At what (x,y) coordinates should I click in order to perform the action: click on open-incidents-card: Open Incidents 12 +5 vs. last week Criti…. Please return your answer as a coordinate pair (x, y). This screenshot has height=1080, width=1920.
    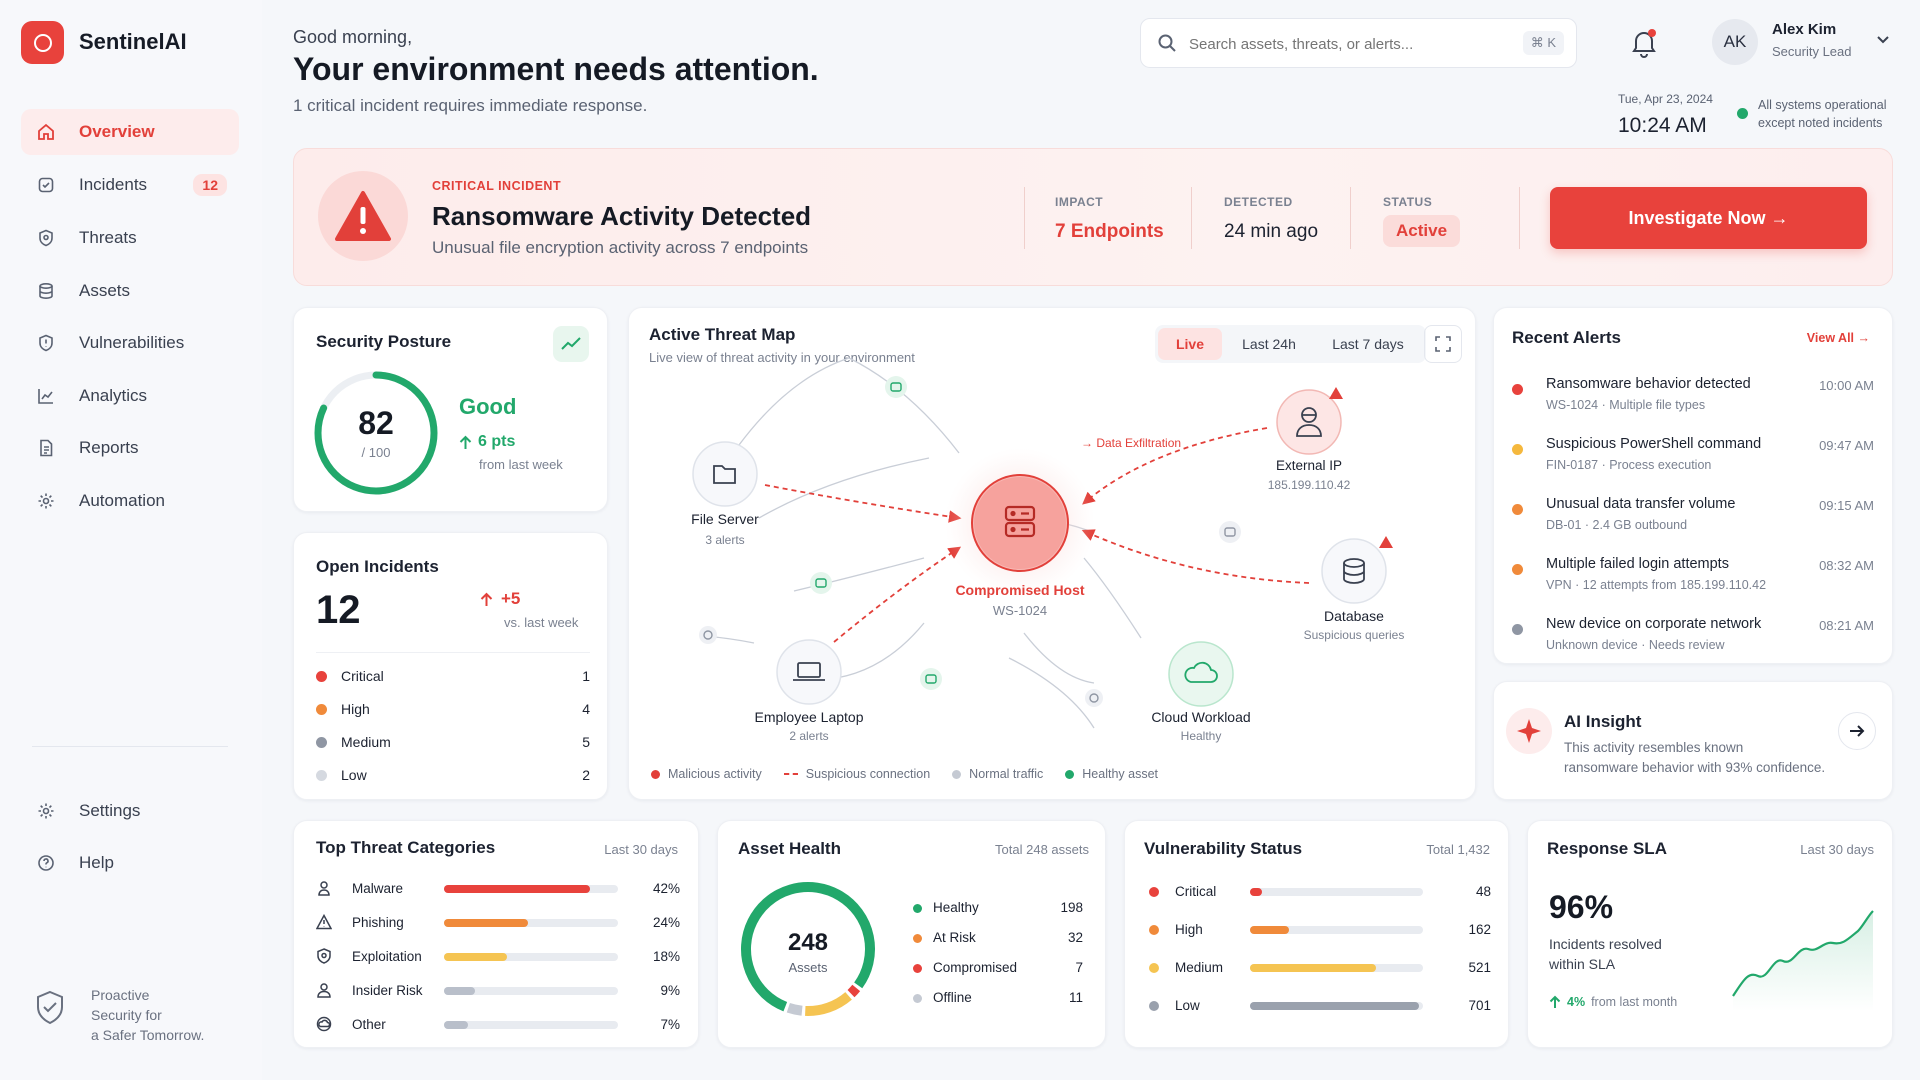
    Looking at the image, I should click on (450, 666).